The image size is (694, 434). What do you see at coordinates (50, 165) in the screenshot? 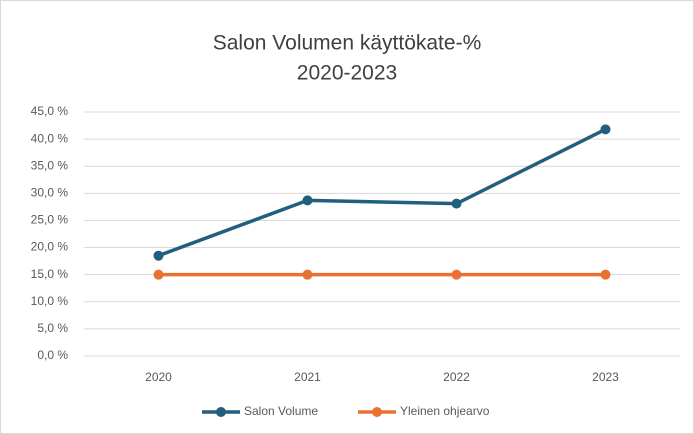
I see `y-tick-label: 35,0 %` at bounding box center [50, 165].